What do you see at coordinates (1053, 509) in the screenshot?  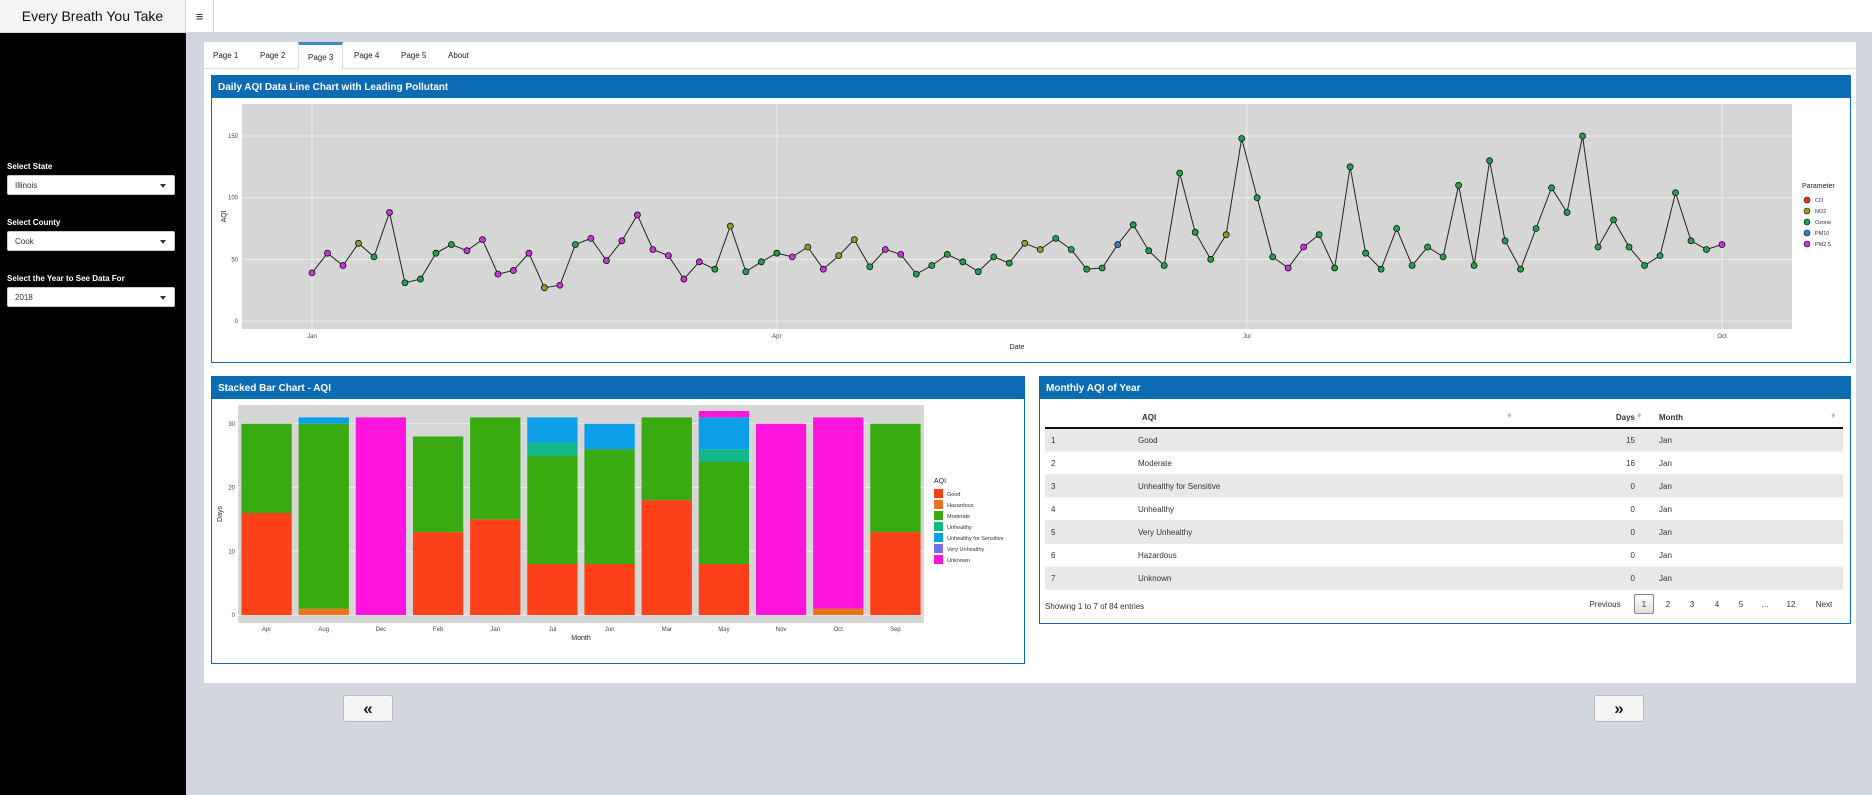 I see `cell-index: 4` at bounding box center [1053, 509].